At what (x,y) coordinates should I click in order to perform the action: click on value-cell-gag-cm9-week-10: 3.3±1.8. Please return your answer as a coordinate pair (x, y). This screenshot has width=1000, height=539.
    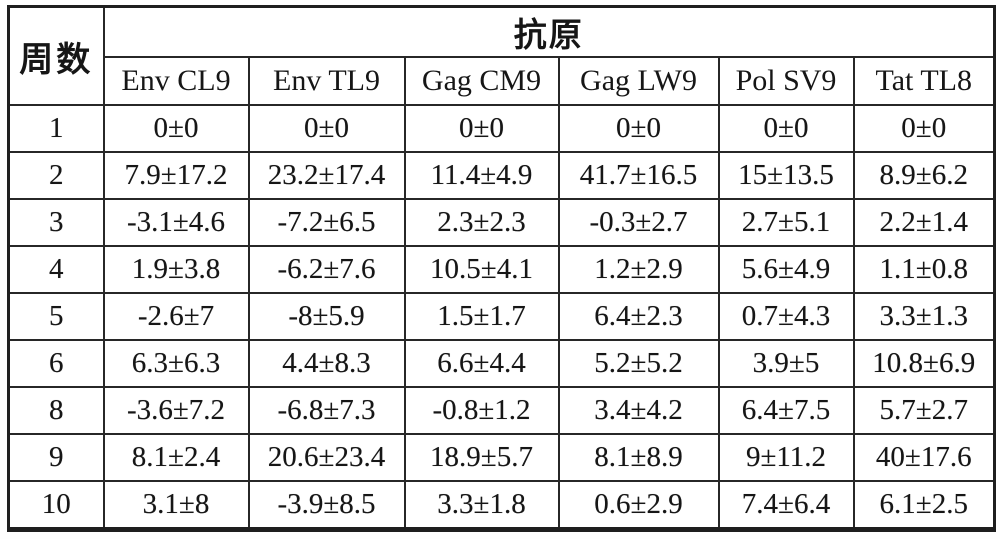
    Looking at the image, I should click on (481, 505).